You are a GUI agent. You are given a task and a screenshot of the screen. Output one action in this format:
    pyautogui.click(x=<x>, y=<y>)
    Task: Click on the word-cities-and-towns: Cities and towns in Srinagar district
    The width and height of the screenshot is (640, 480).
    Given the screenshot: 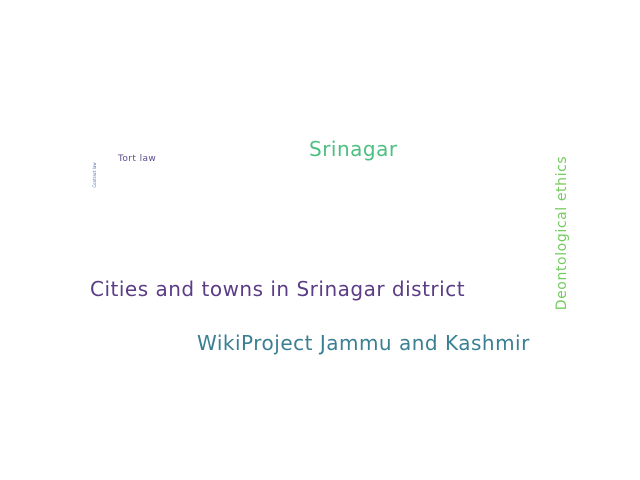 What is the action you would take?
    pyautogui.click(x=278, y=289)
    